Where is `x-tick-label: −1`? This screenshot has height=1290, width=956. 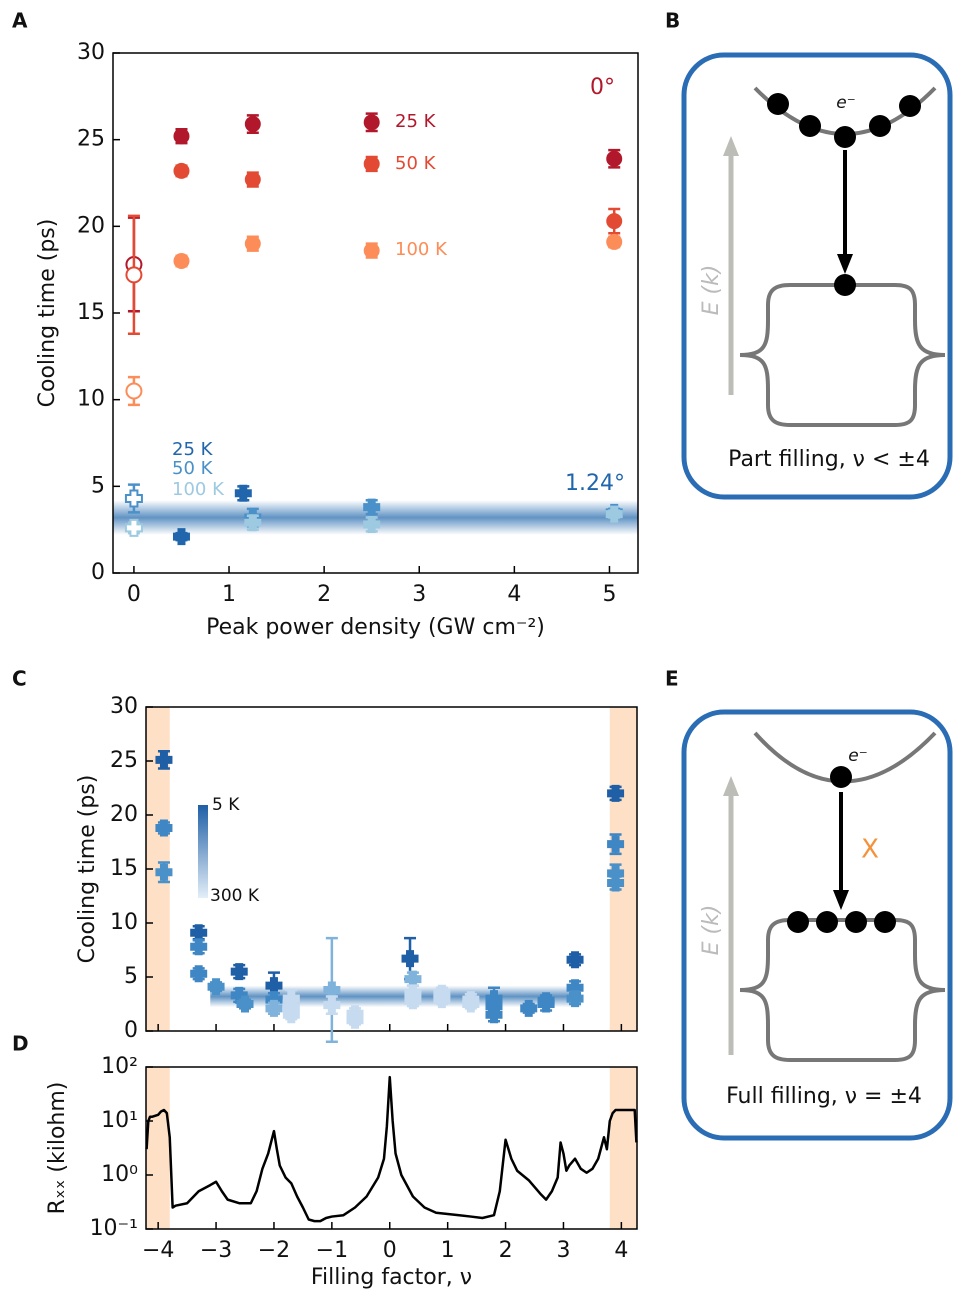
x-tick-label: −1 is located at coordinates (332, 1250).